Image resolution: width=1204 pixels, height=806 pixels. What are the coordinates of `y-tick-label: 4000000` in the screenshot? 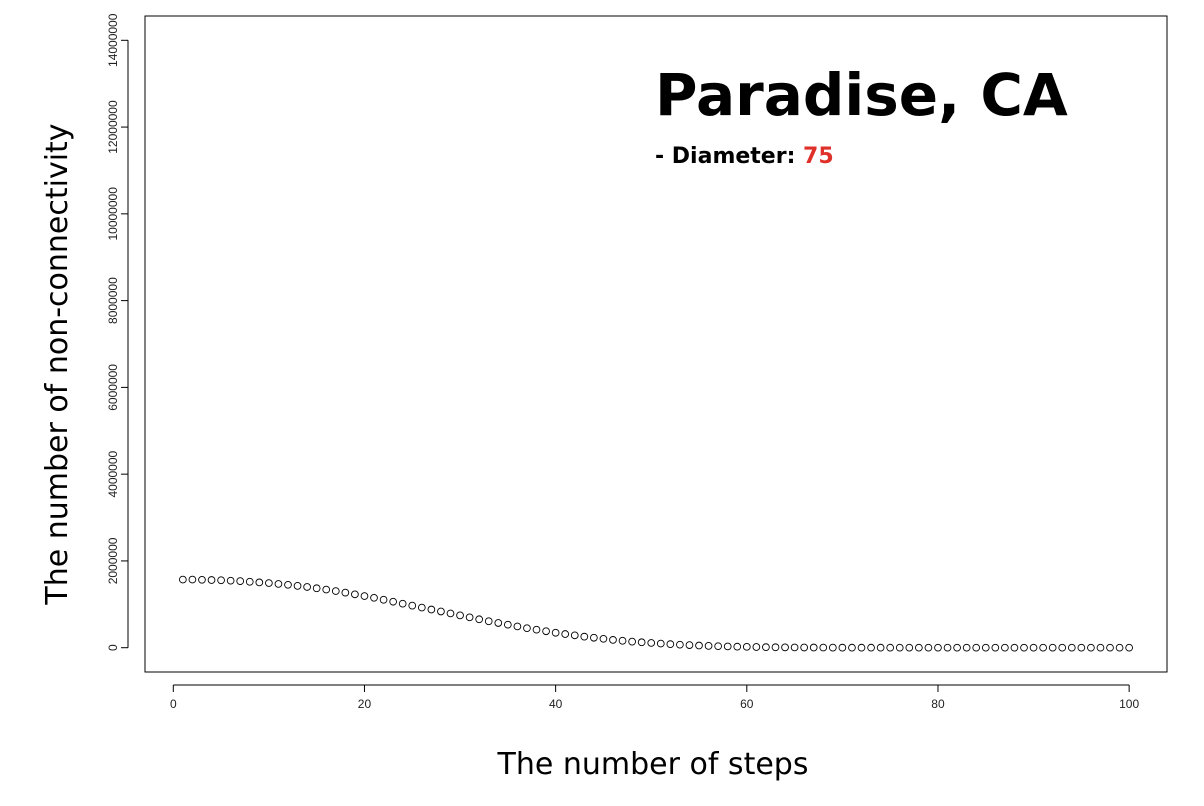 It's located at (113, 473).